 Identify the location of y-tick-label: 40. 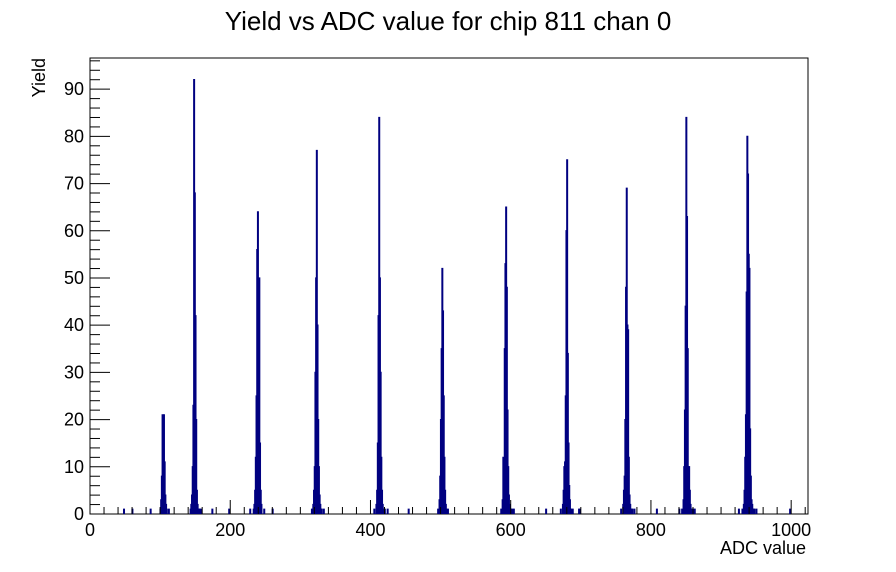
(74, 325).